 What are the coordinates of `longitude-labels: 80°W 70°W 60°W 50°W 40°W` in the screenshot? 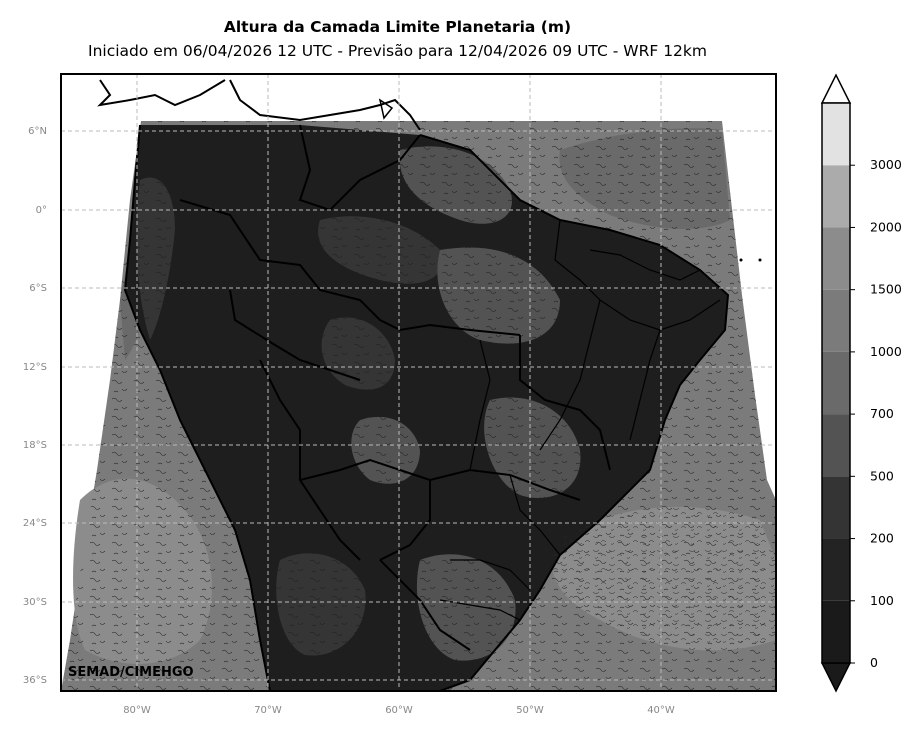 It's located at (399, 710).